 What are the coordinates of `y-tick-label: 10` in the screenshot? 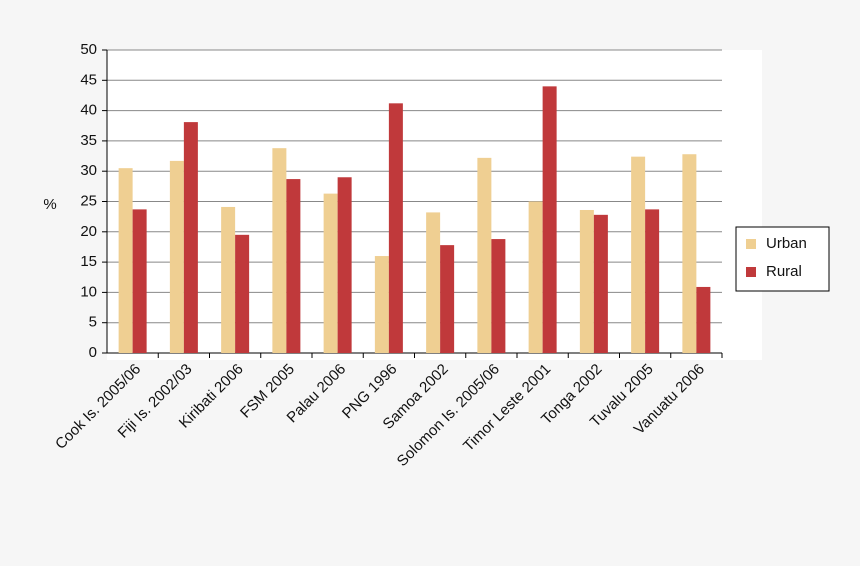 It's located at (88, 291).